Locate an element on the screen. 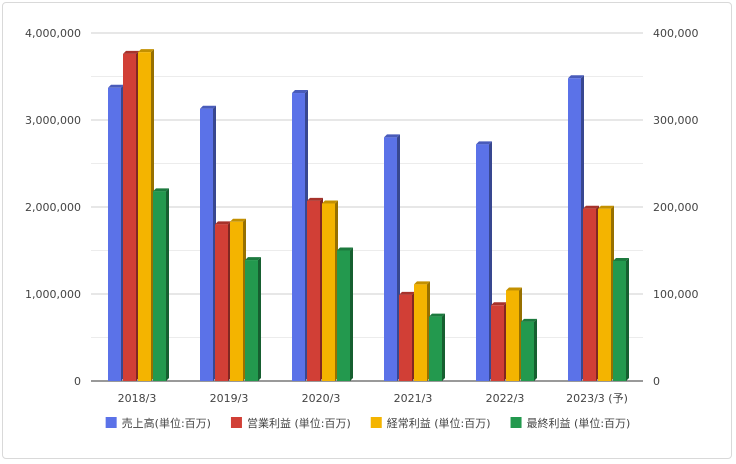 The height and width of the screenshot is (464, 736). y-left-tick-label: 4,000,000 is located at coordinates (53, 33).